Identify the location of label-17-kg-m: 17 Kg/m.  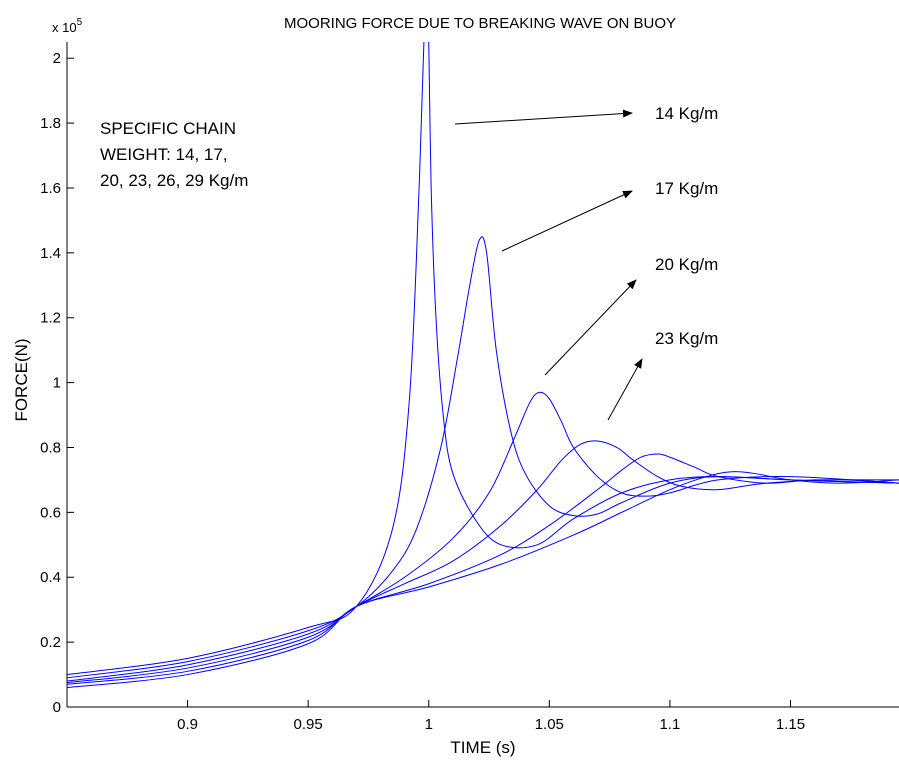
(686, 188).